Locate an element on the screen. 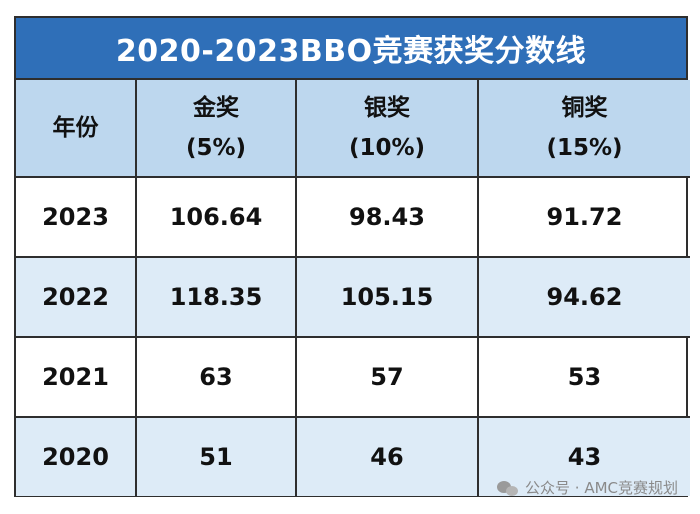  gold-cell: 118.35 is located at coordinates (216, 297).